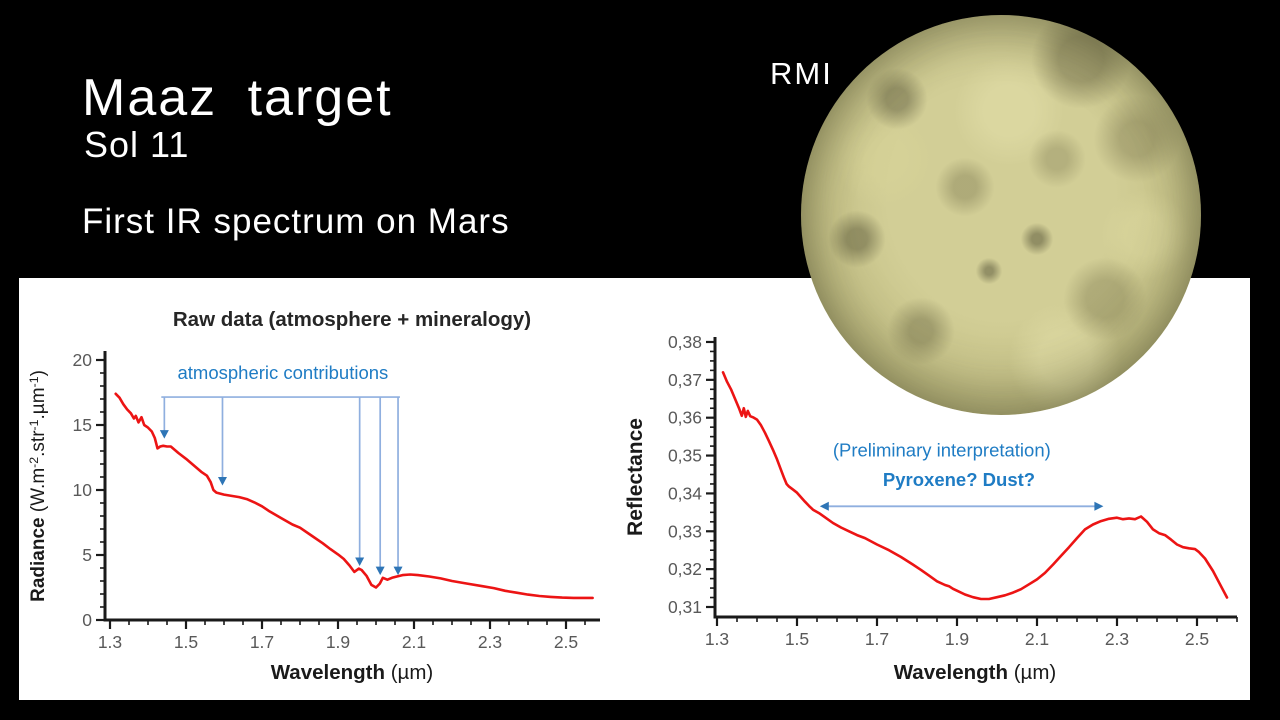 The width and height of the screenshot is (1280, 720). Describe the element at coordinates (237, 98) in the screenshot. I see `page-title: Maaz target` at that location.